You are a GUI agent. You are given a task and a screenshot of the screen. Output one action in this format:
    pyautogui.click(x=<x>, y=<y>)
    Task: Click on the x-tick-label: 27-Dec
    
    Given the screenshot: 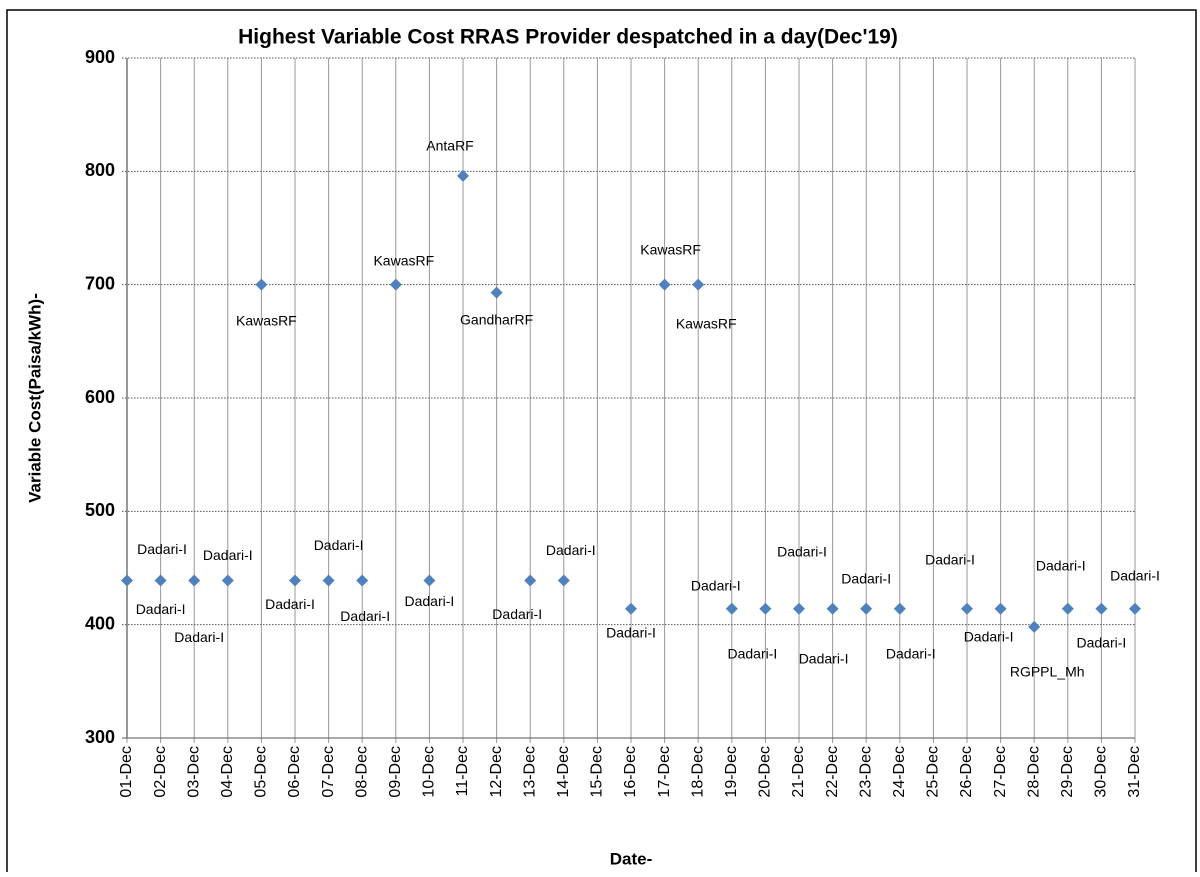 What is the action you would take?
    pyautogui.click(x=1000, y=772)
    